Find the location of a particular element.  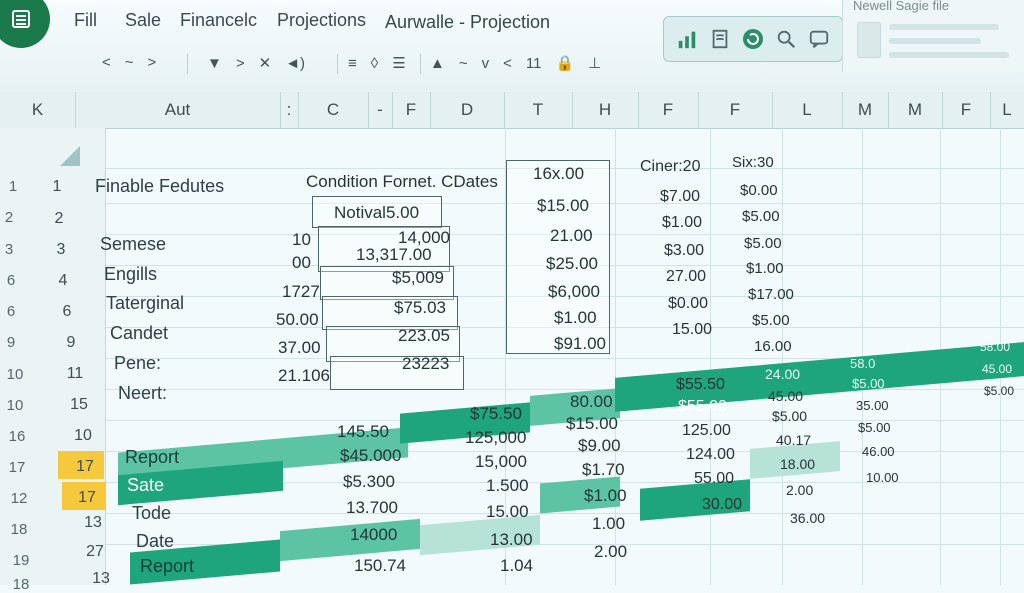

cell-value: 125,000 is located at coordinates (496, 437).